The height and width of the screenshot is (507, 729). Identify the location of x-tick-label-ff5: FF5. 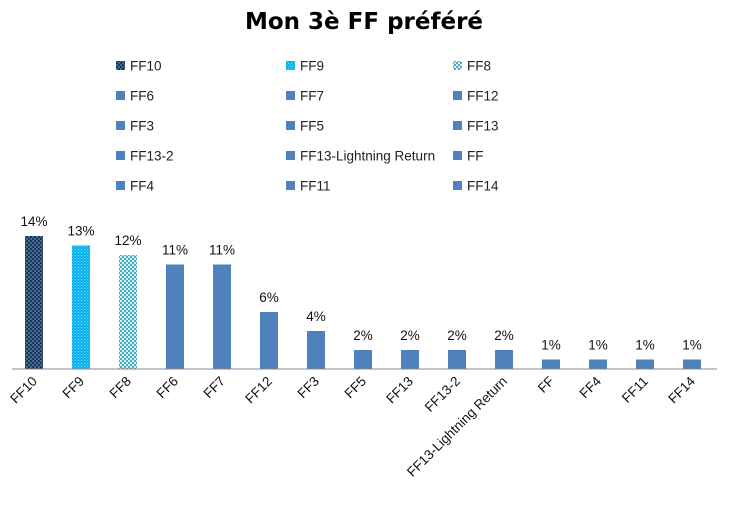
(356, 388).